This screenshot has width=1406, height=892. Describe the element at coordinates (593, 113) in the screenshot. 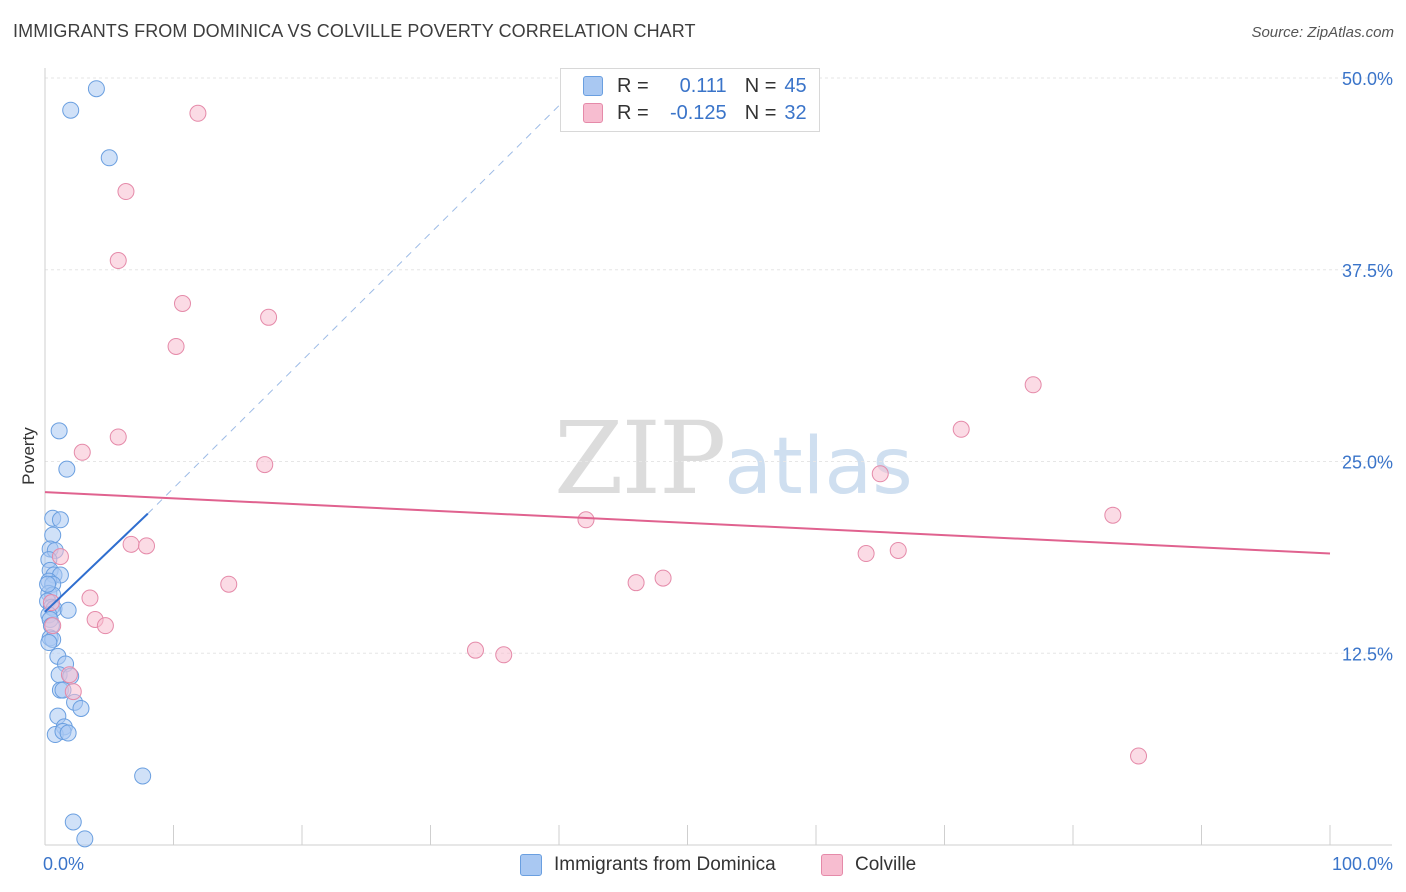

I see `legend-swatch-pink` at that location.